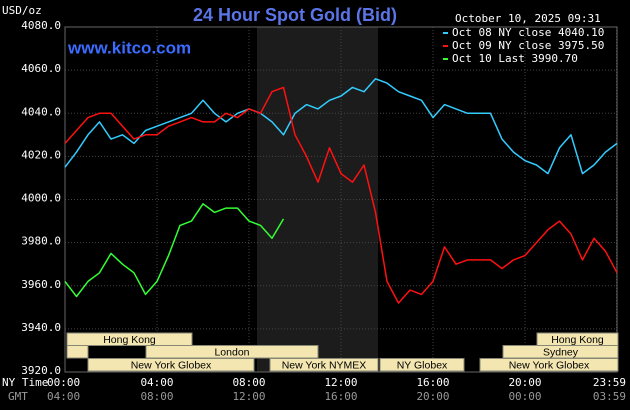 This screenshot has width=630, height=410. Describe the element at coordinates (63, 396) in the screenshot. I see `x2-tick-label: 04:00` at that location.